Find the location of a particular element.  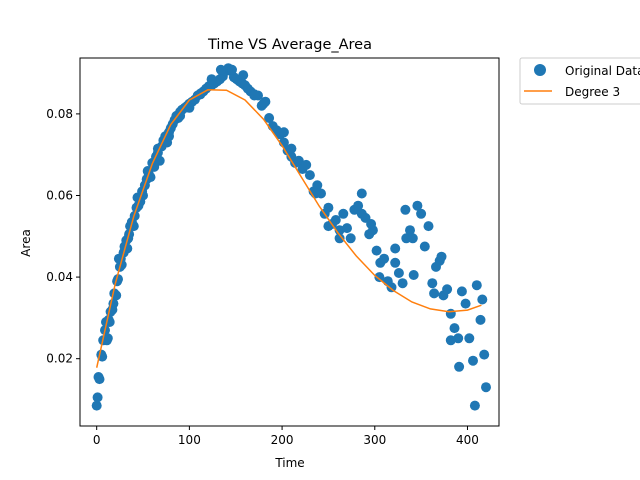

x-axis: 0 100 200 300 400 is located at coordinates (286, 436).